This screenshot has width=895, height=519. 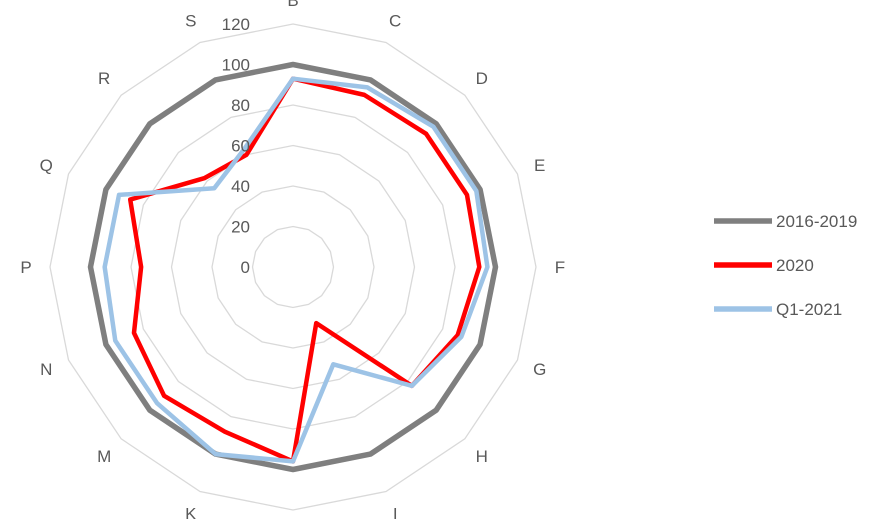 I want to click on legend: 2016-2019 2020 Q1-2021, so click(x=785, y=265).